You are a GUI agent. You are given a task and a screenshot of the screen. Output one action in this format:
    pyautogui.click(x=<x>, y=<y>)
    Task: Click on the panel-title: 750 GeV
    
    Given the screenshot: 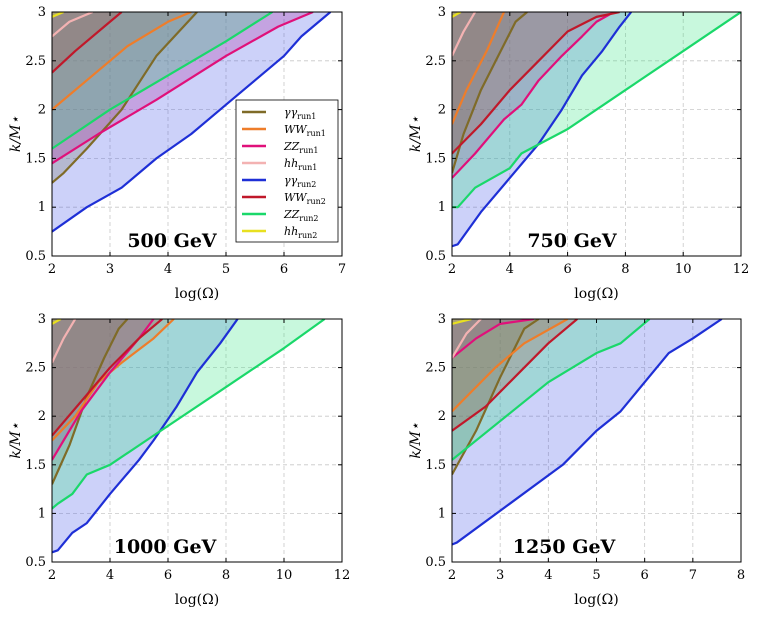 What is the action you would take?
    pyautogui.click(x=572, y=241)
    